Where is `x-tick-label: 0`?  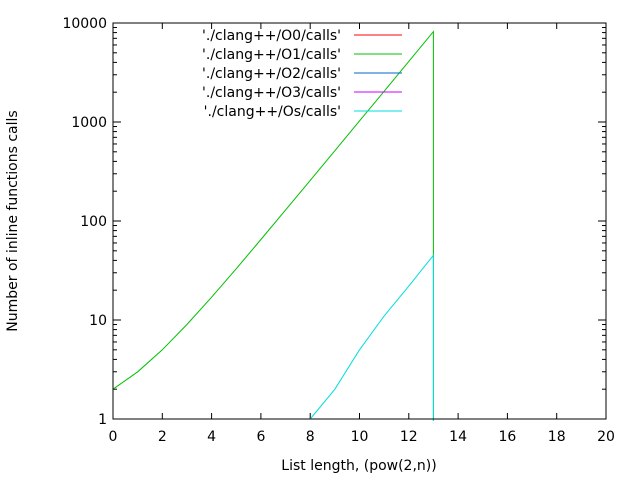 x-tick-label: 0 is located at coordinates (113, 437).